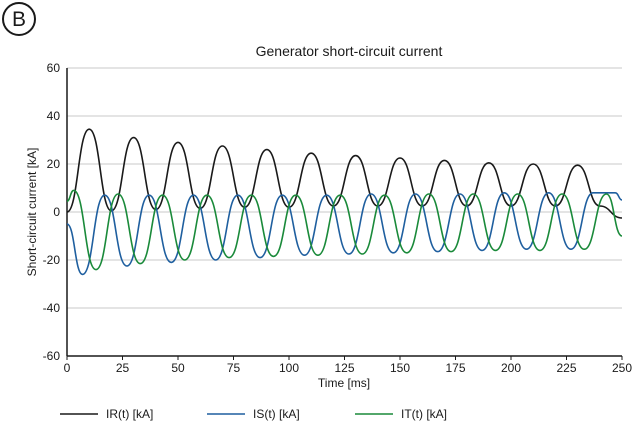 The height and width of the screenshot is (421, 636). I want to click on legend: IR(t) [kA] IS(t) [kA] IT(t) [kA], so click(253, 414).